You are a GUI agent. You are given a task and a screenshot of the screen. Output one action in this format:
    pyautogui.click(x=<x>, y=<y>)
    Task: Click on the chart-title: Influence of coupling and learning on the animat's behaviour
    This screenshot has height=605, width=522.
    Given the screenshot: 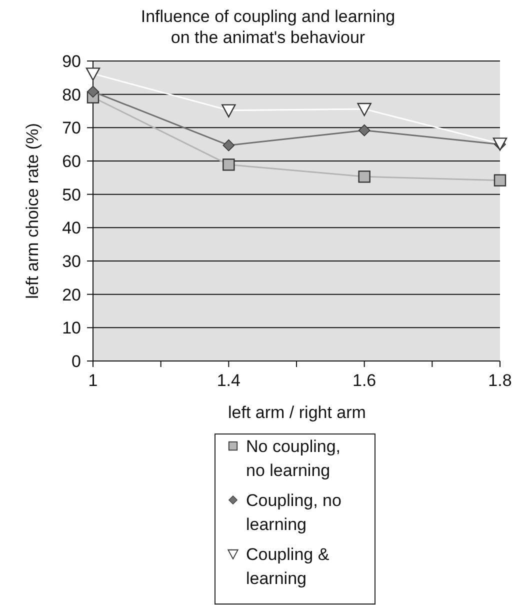 What is the action you would take?
    pyautogui.click(x=268, y=27)
    